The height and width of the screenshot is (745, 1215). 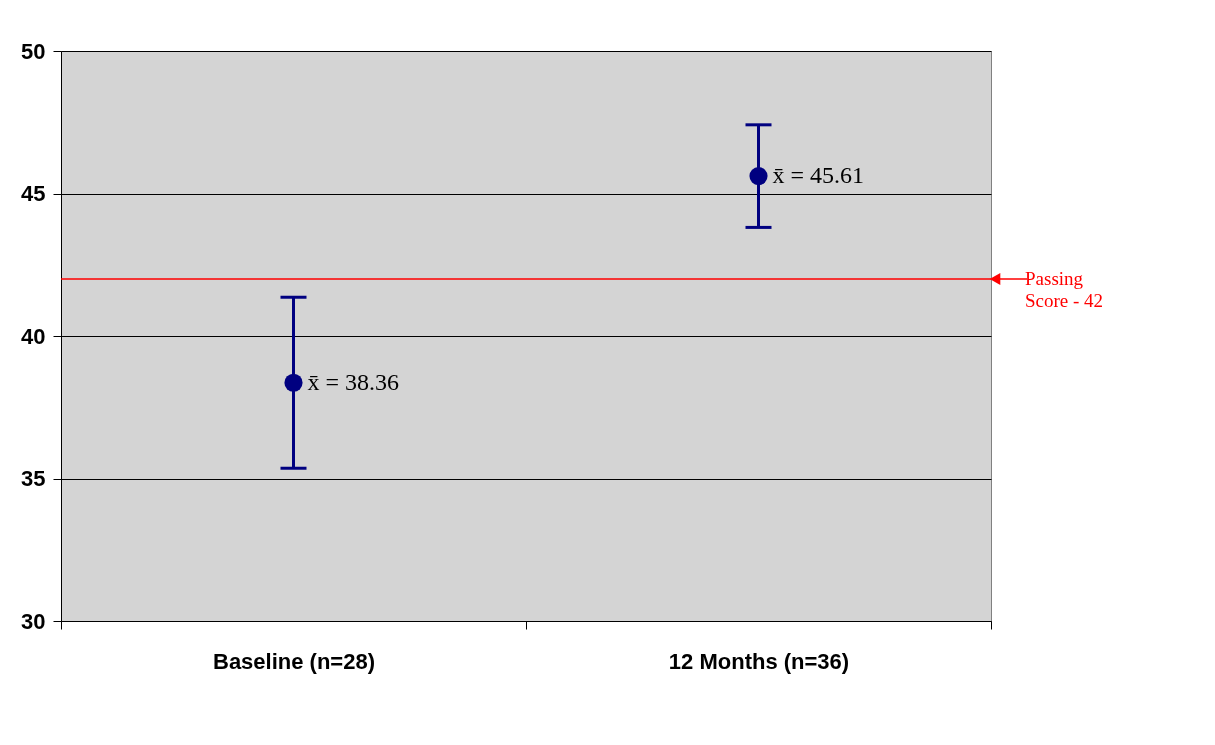 What do you see at coordinates (33, 51) in the screenshot?
I see `y-tick-label: 50` at bounding box center [33, 51].